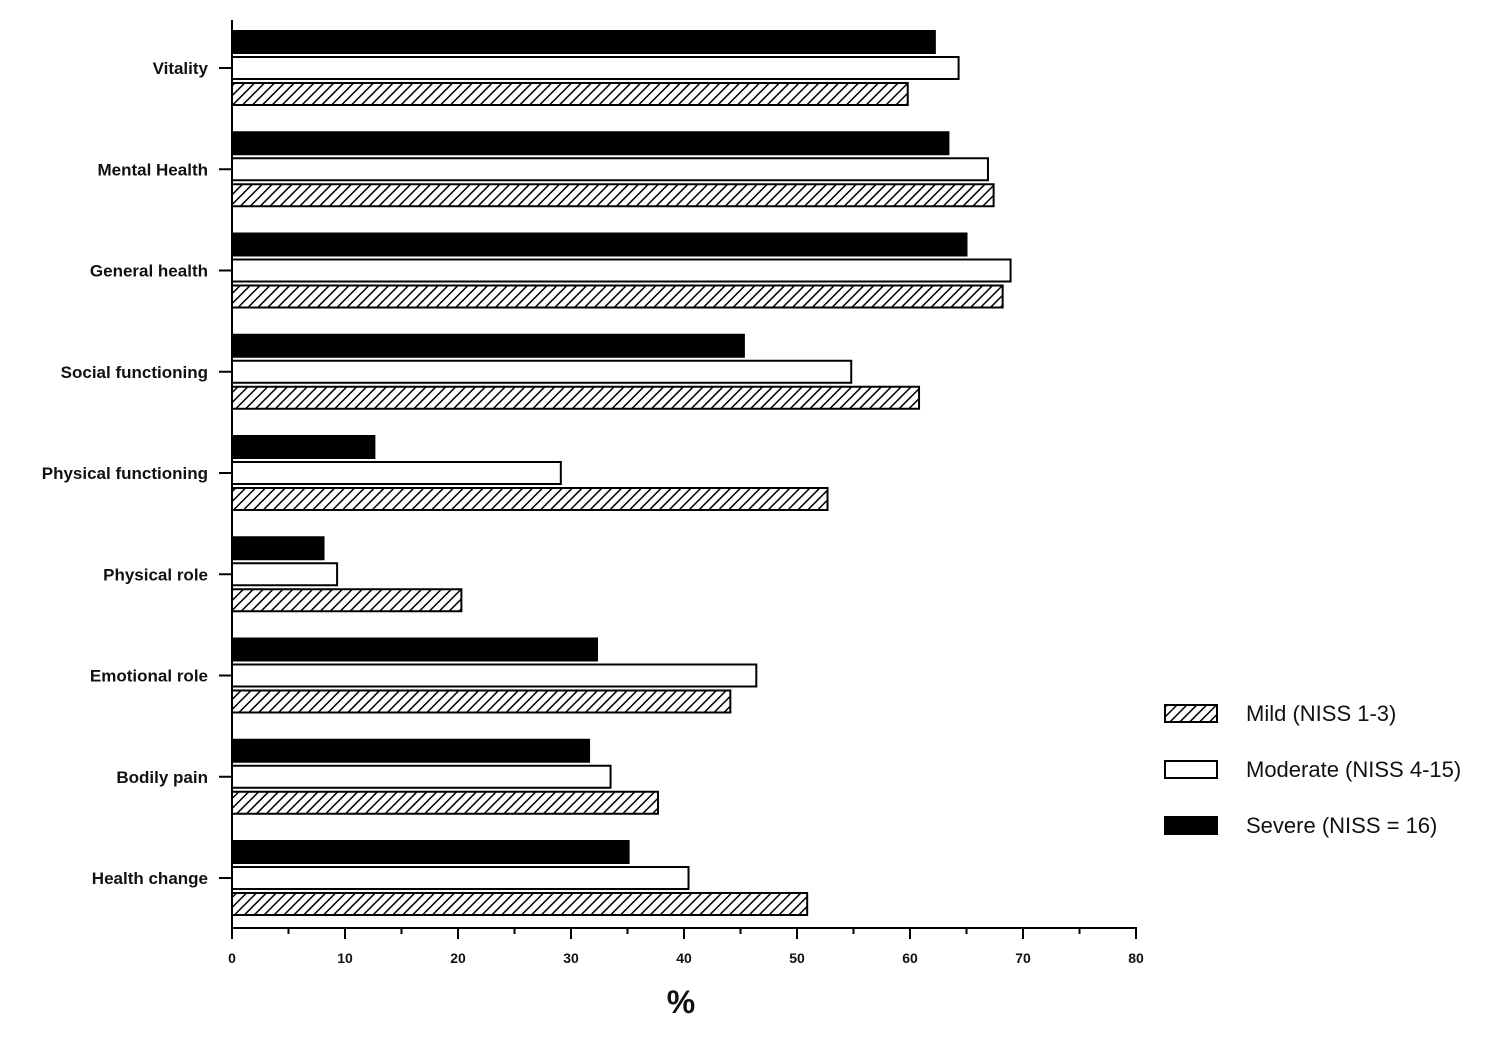 Image resolution: width=1500 pixels, height=1038 pixels. I want to click on legend-swatch-hatched, so click(1191, 713).